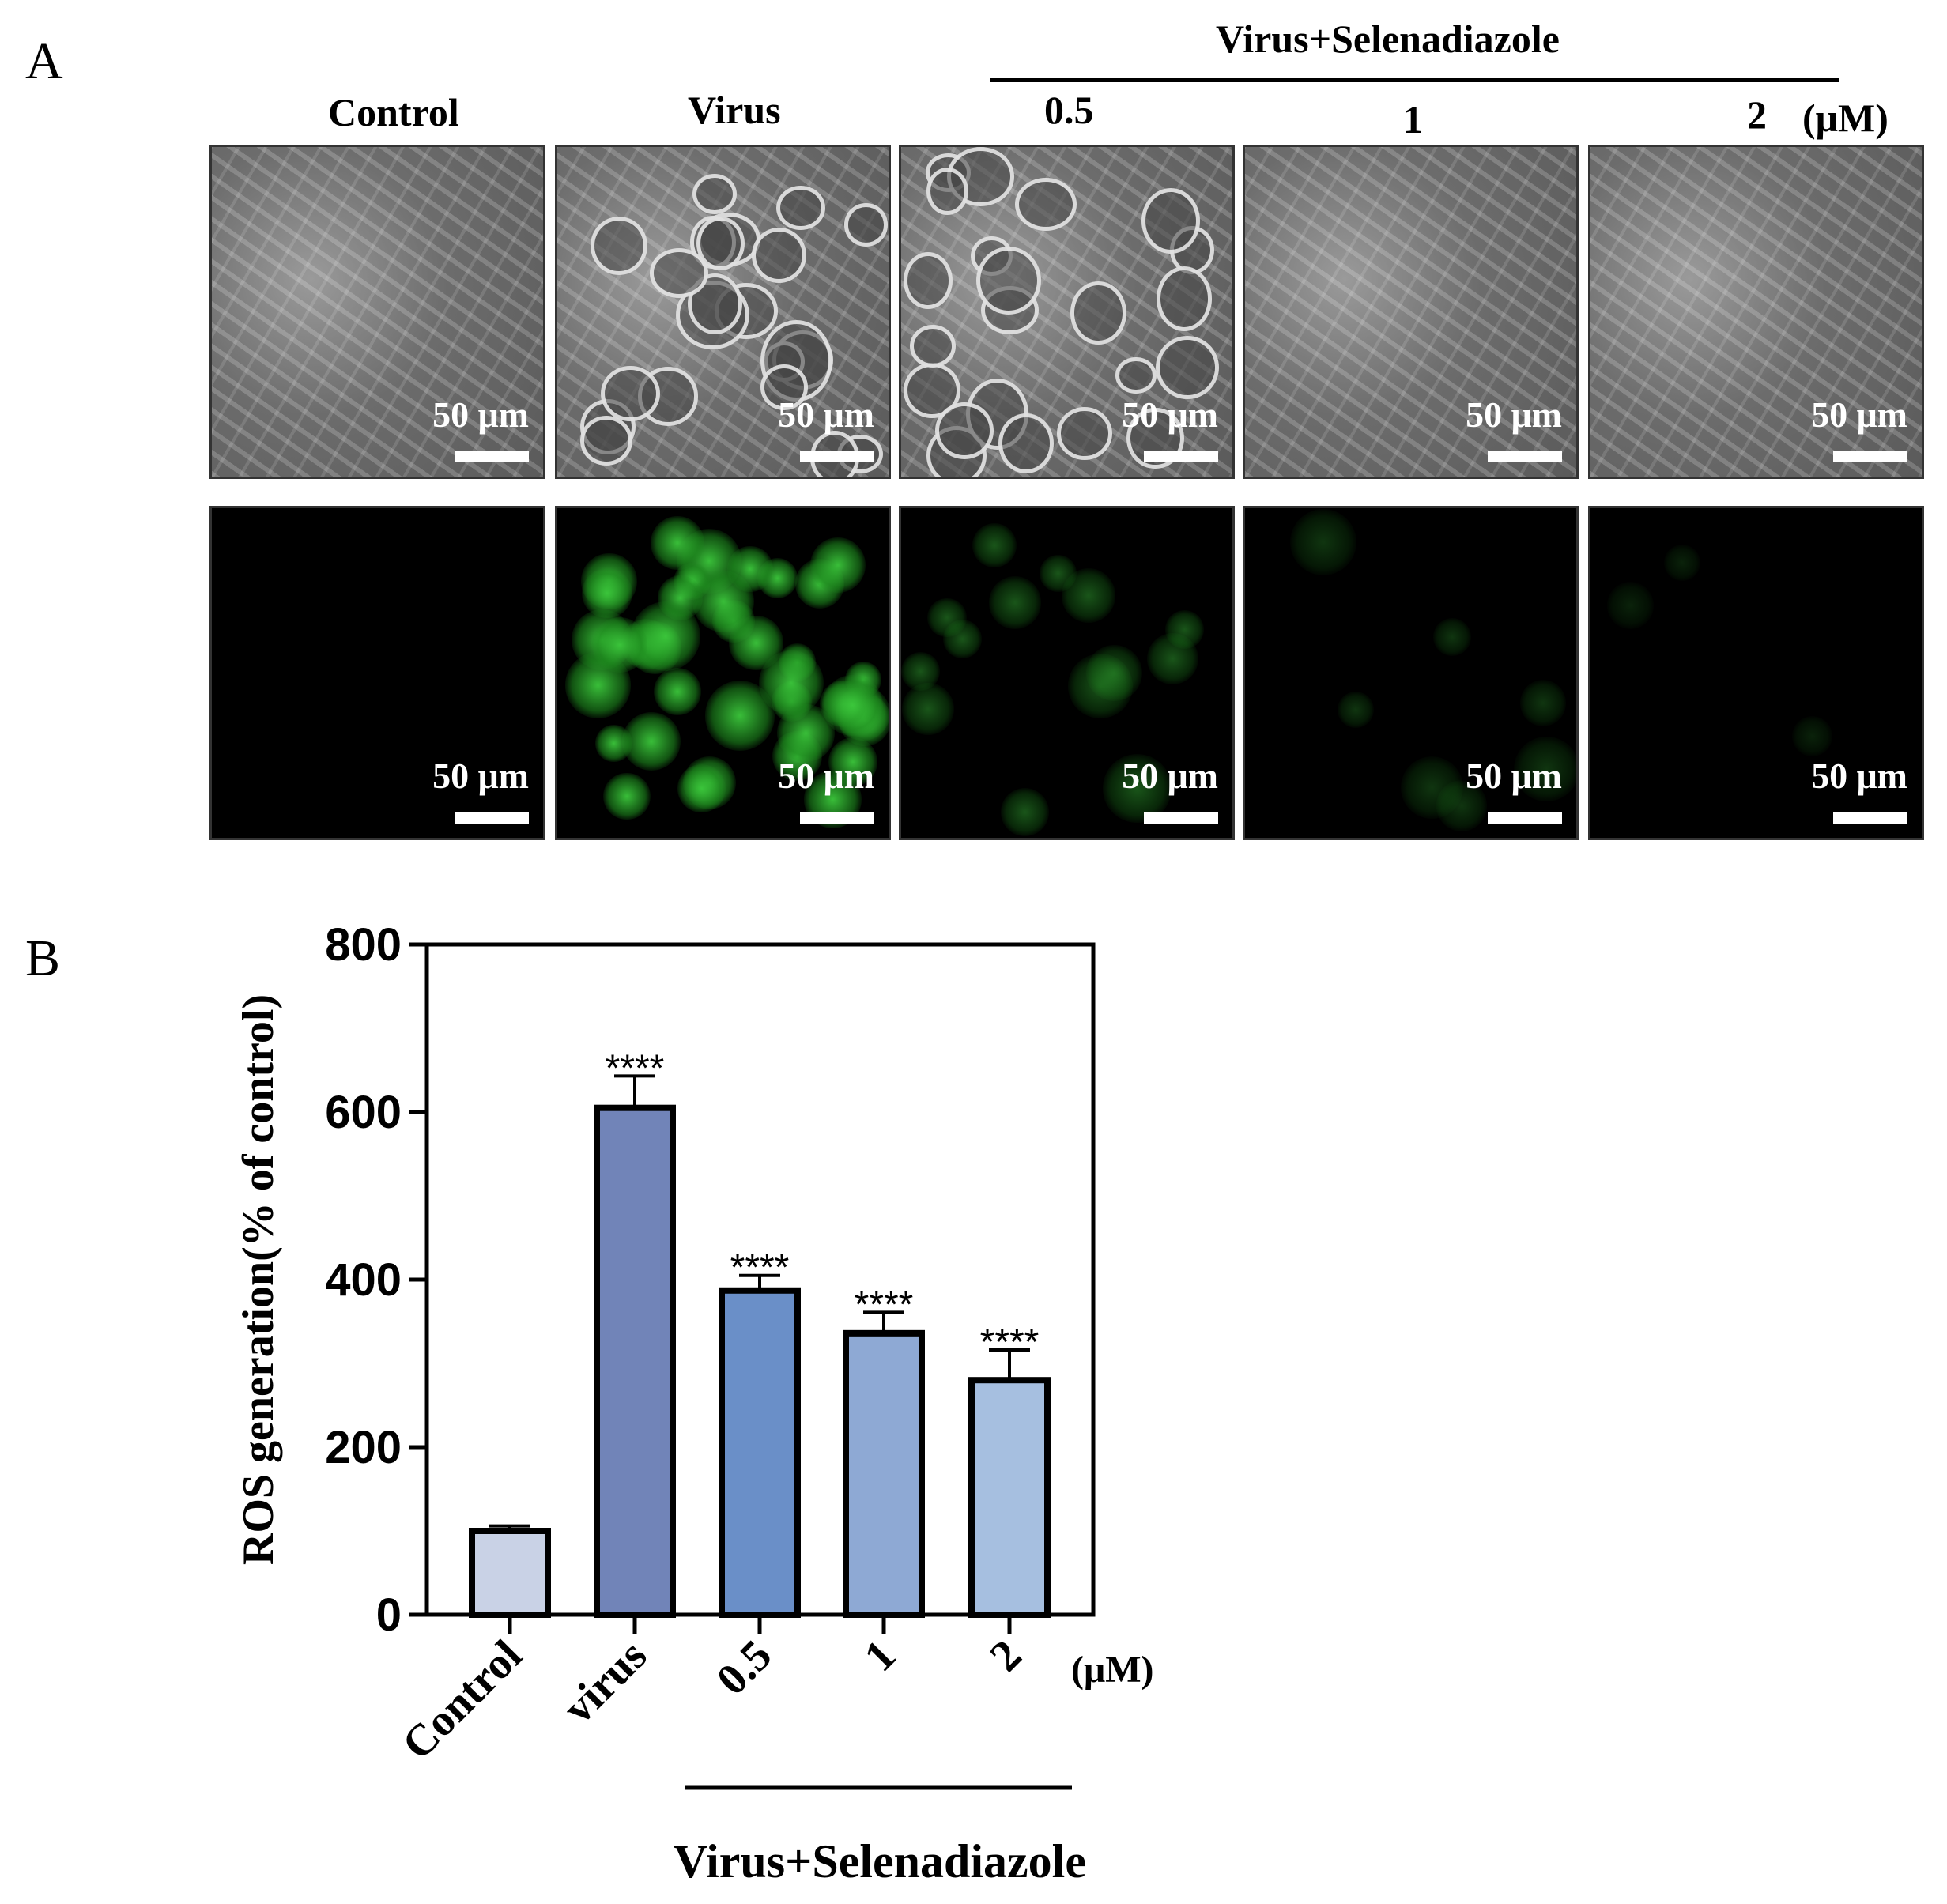 The image size is (1947, 1904). What do you see at coordinates (258, 1279) in the screenshot?
I see `y-axis-label: ROS generation(% of control)` at bounding box center [258, 1279].